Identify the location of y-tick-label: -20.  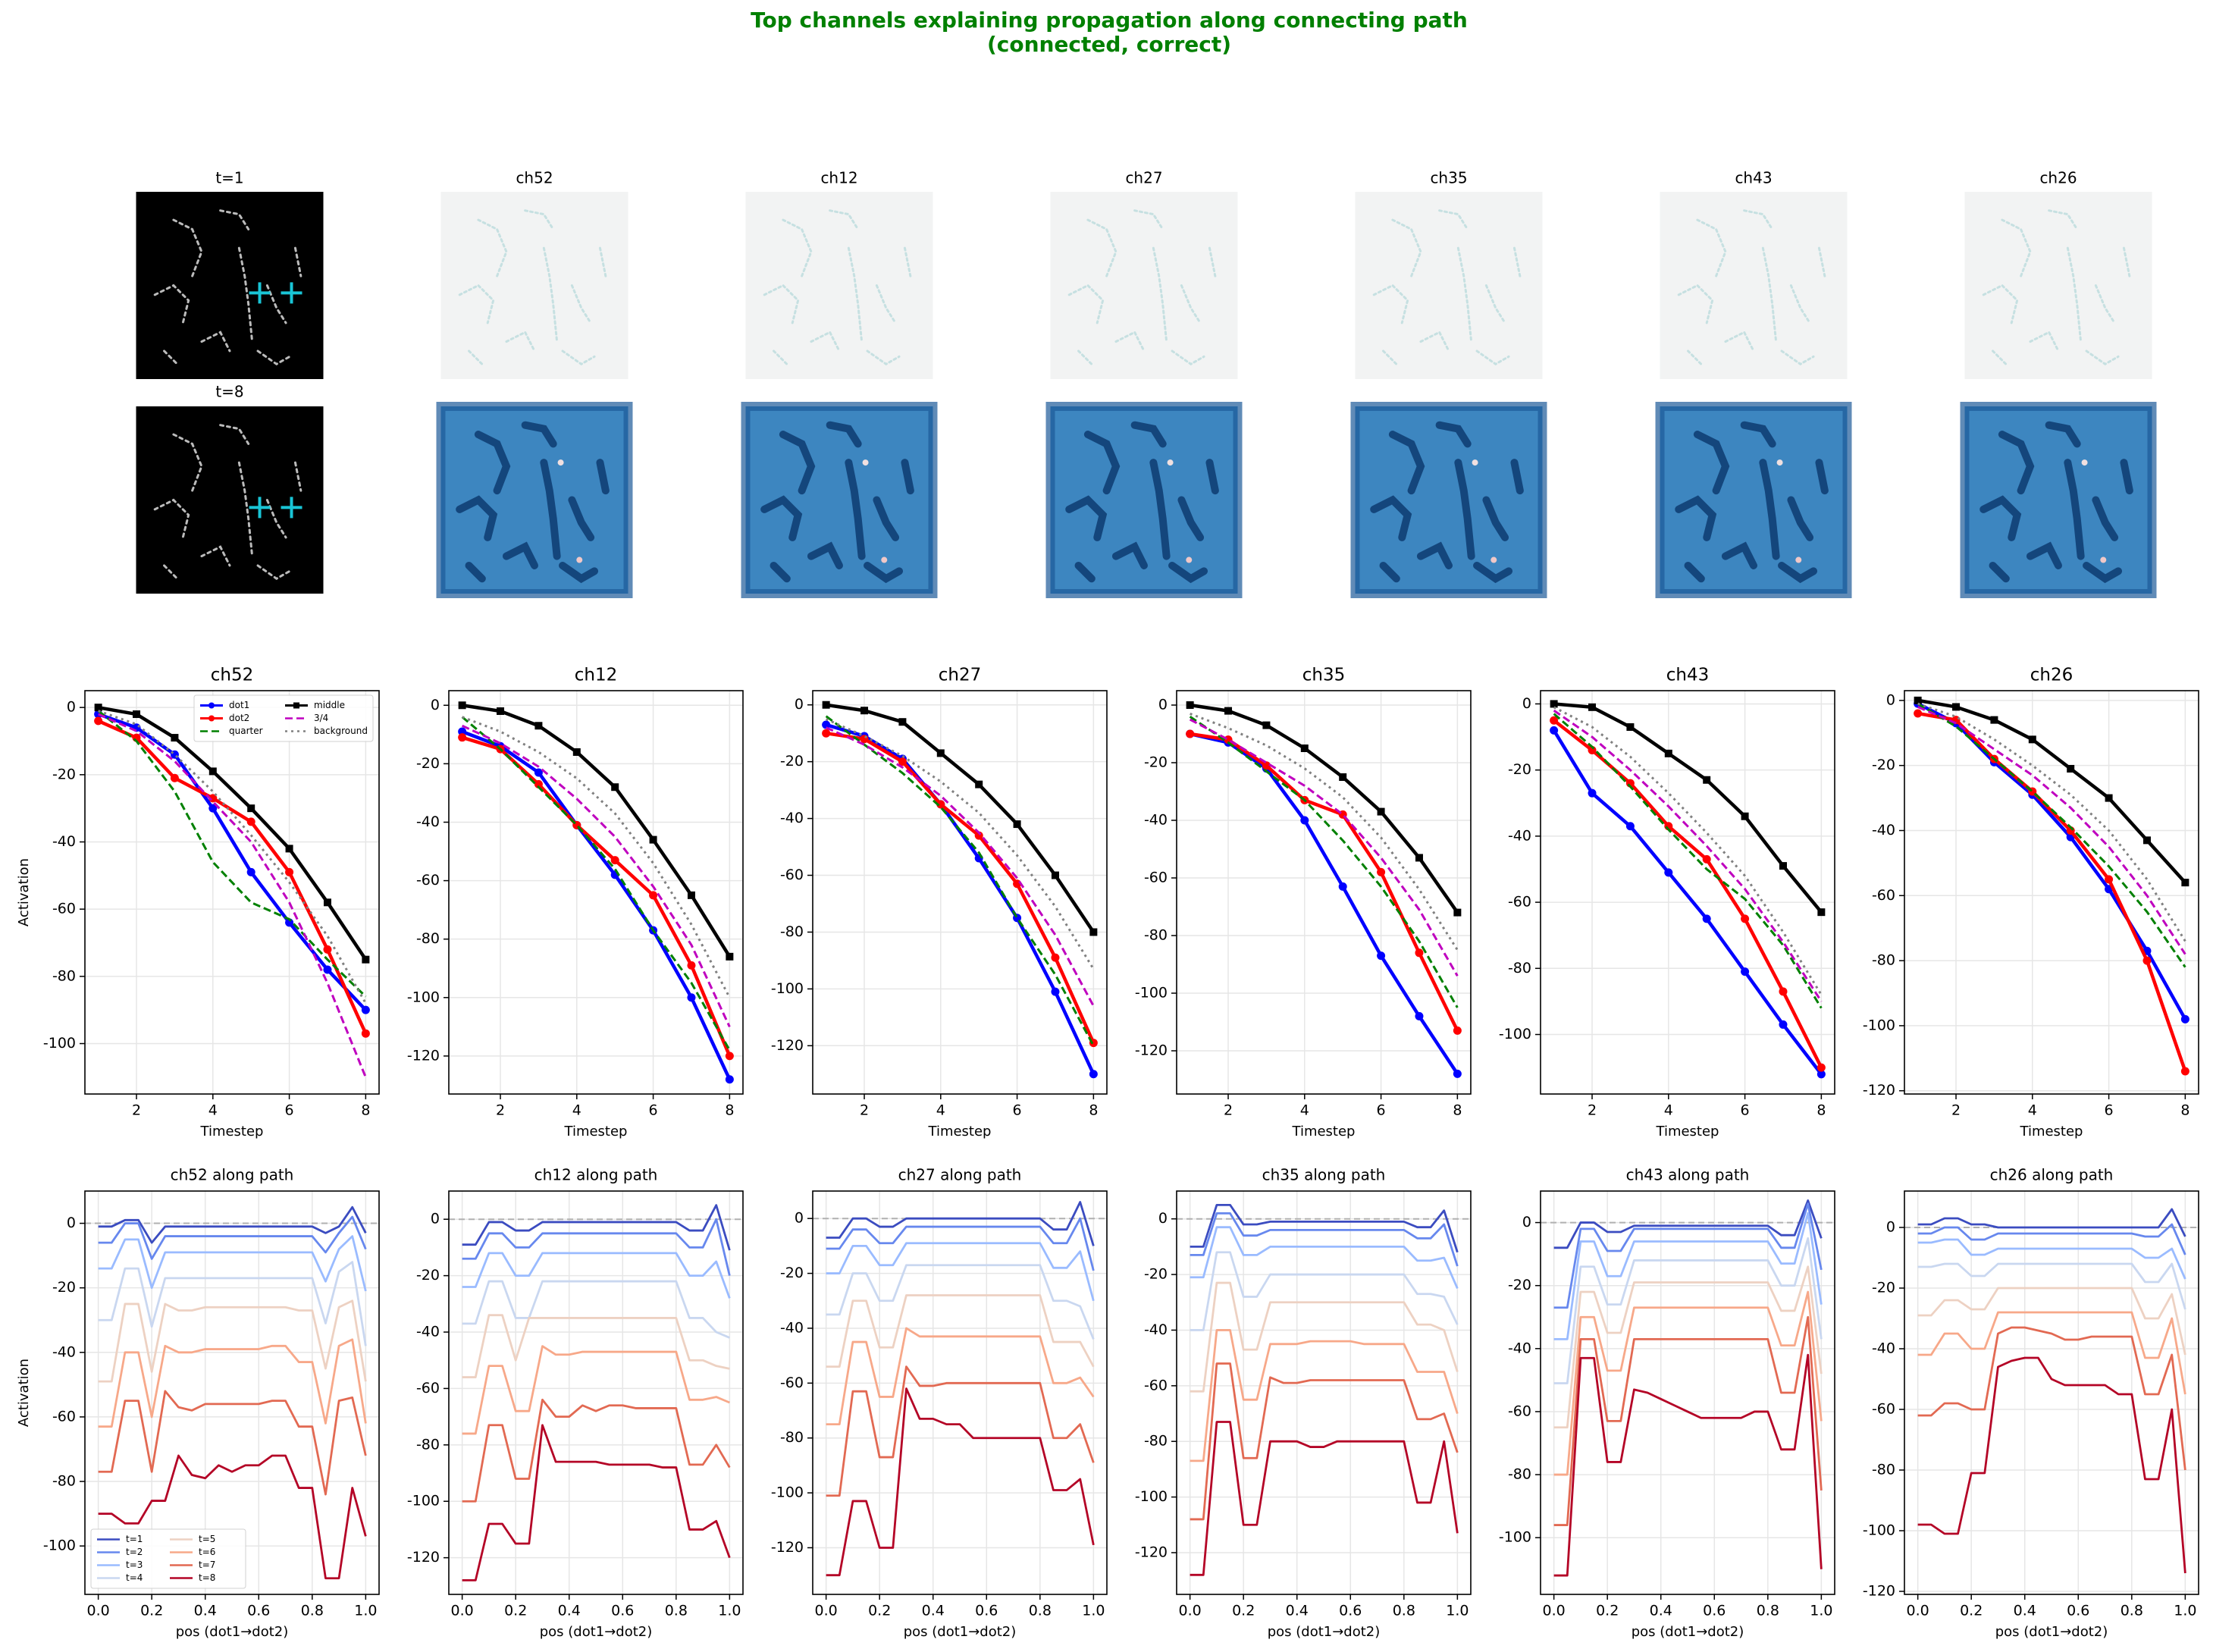
(428, 1275).